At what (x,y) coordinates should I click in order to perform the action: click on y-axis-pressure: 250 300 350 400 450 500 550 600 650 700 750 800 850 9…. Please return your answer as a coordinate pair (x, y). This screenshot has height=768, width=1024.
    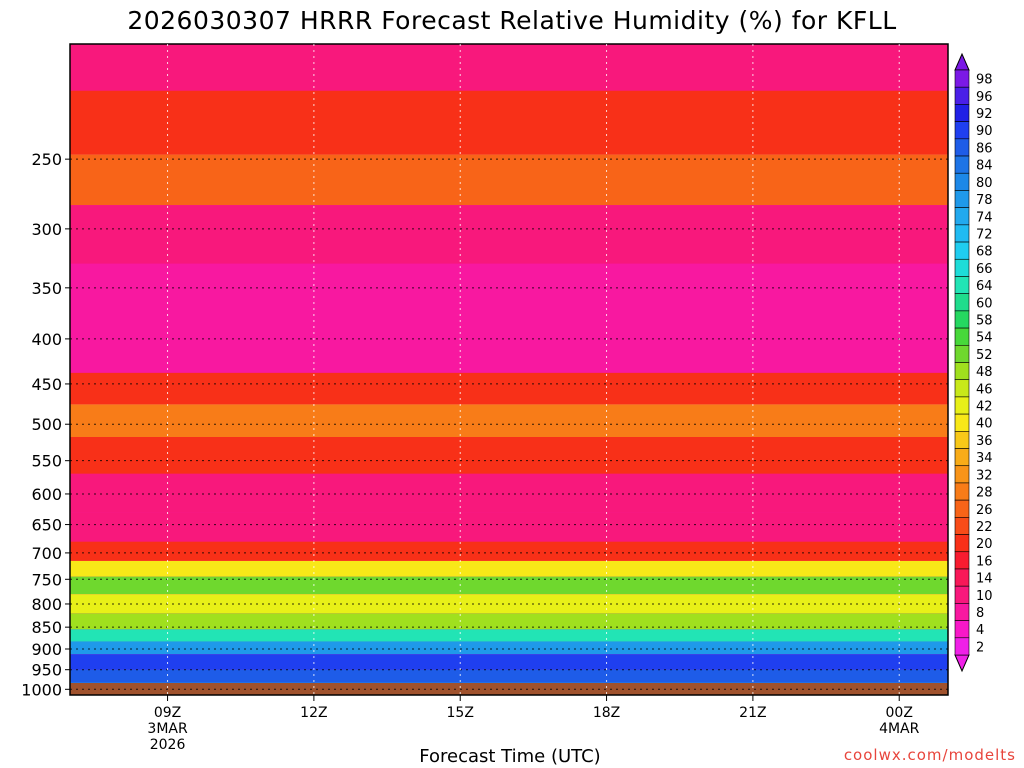
    Looking at the image, I should click on (45, 424).